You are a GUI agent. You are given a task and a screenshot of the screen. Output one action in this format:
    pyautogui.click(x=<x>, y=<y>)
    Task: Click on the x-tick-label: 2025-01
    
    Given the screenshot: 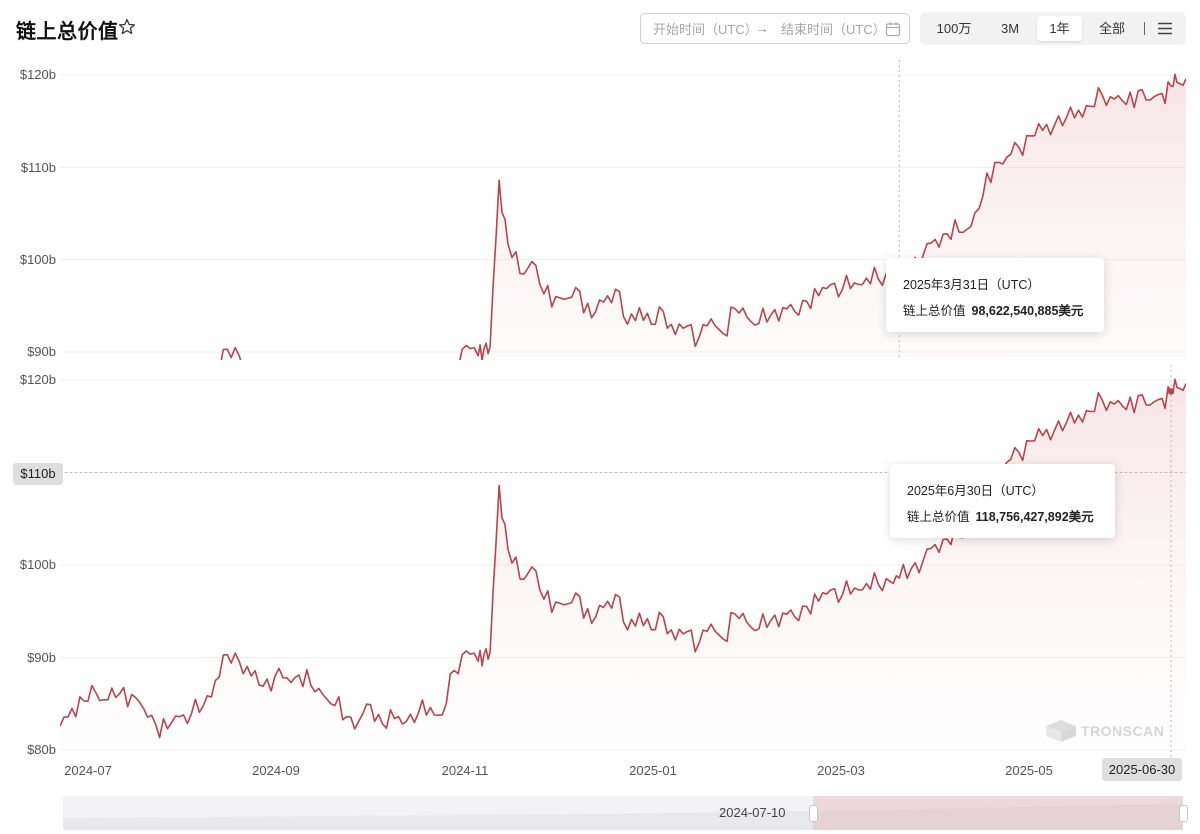 What is the action you would take?
    pyautogui.click(x=653, y=770)
    